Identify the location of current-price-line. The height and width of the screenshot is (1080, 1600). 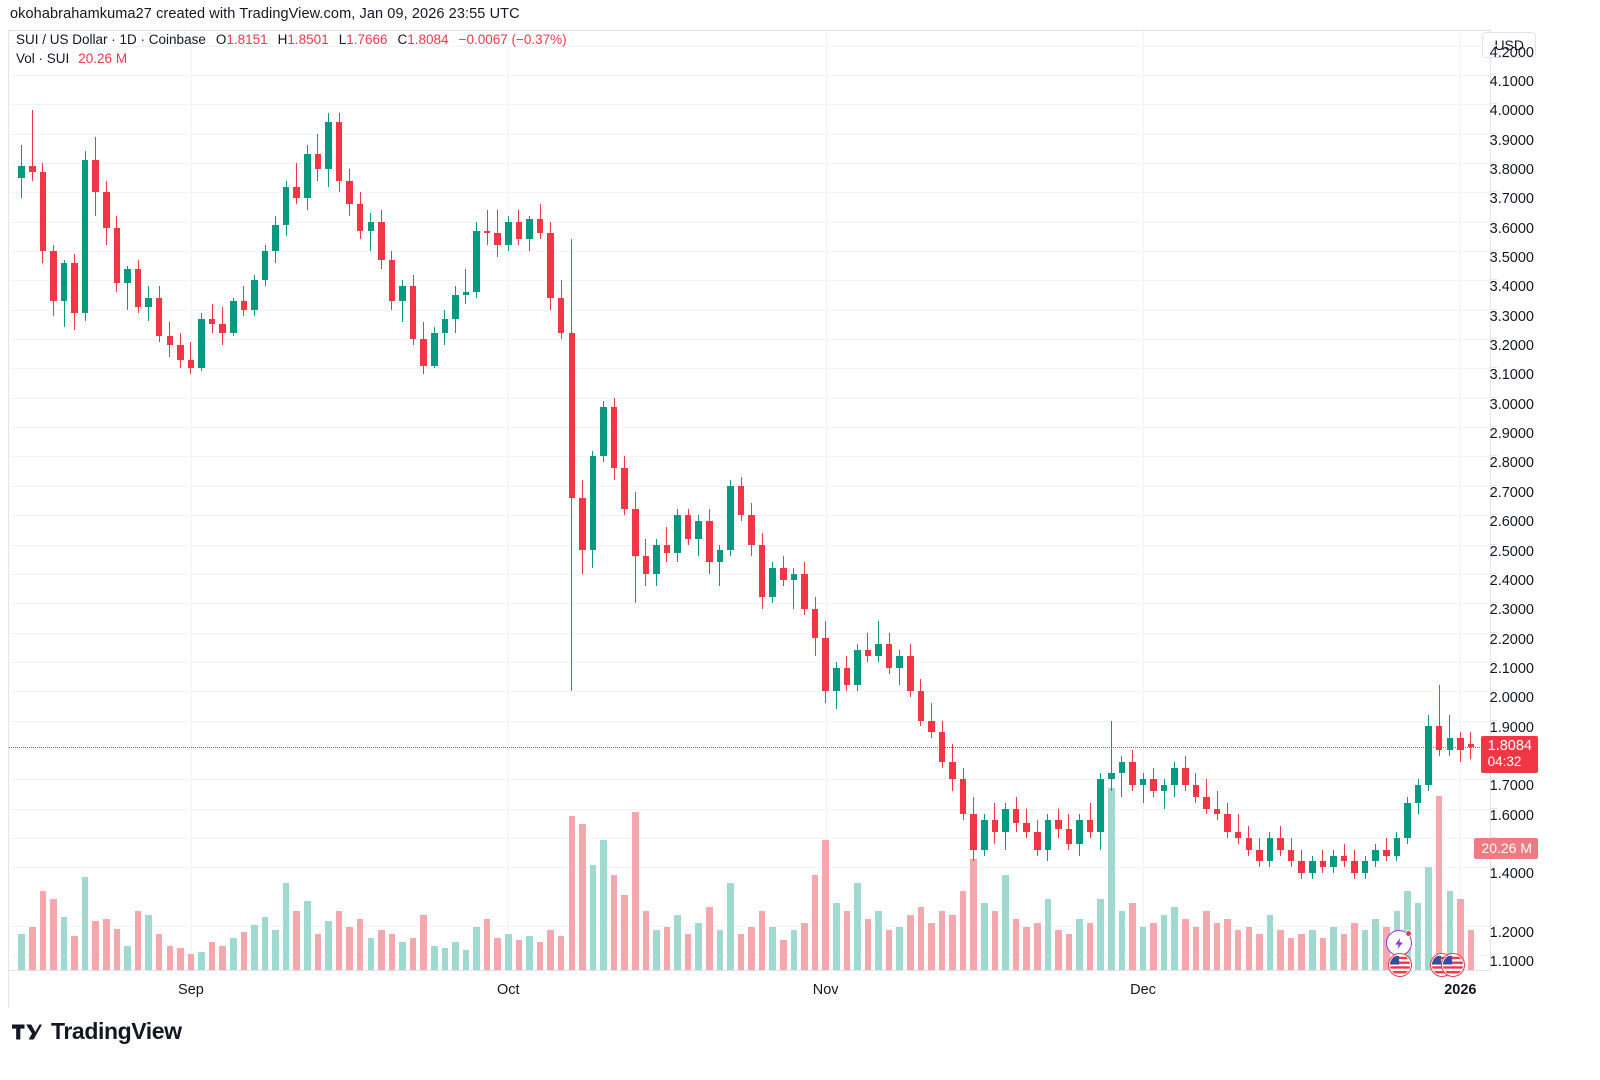
(749, 748).